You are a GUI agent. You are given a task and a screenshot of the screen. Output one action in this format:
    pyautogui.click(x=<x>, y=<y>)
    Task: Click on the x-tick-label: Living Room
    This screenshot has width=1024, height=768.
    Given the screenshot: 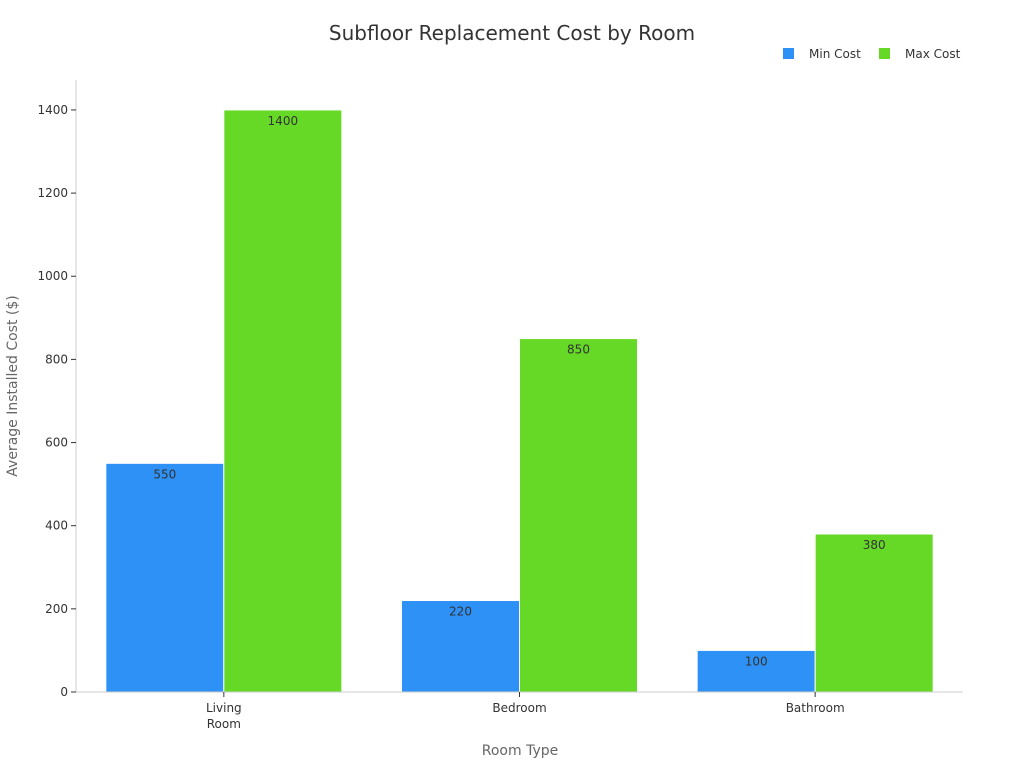 What is the action you would take?
    pyautogui.click(x=224, y=716)
    